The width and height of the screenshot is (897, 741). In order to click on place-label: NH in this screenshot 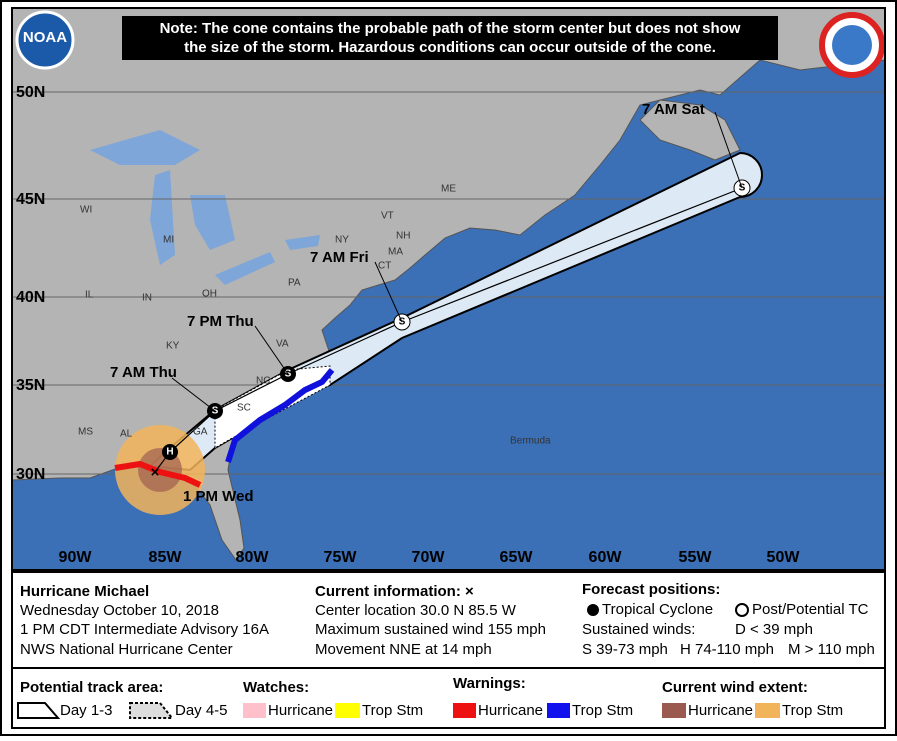, I will do `click(403, 236)`.